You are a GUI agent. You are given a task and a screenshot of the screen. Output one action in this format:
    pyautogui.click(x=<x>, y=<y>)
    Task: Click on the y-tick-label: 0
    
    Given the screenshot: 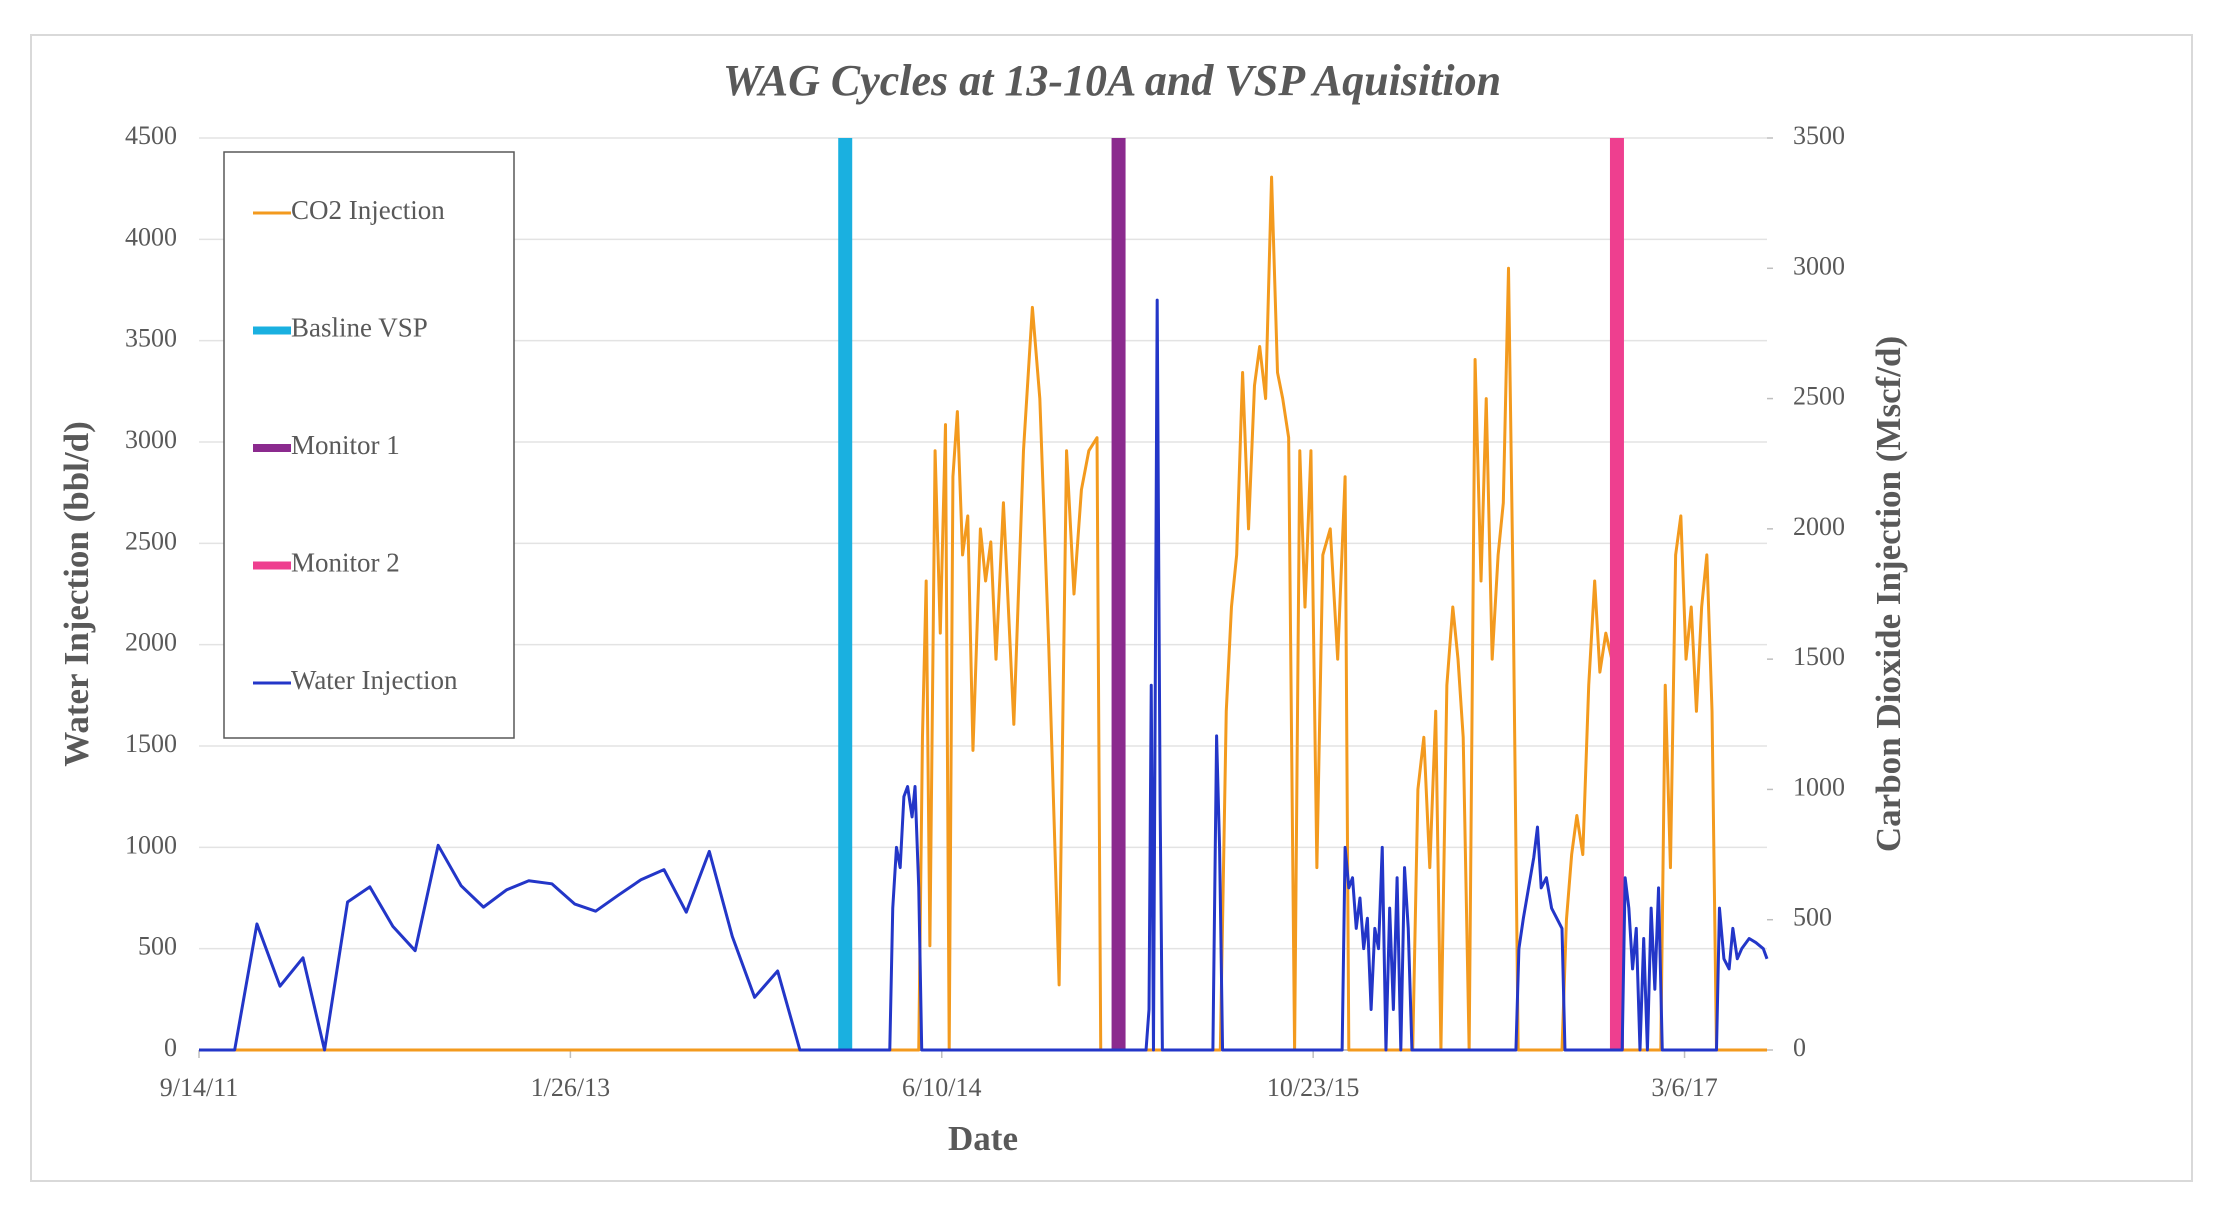 What is the action you would take?
    pyautogui.click(x=170, y=1047)
    